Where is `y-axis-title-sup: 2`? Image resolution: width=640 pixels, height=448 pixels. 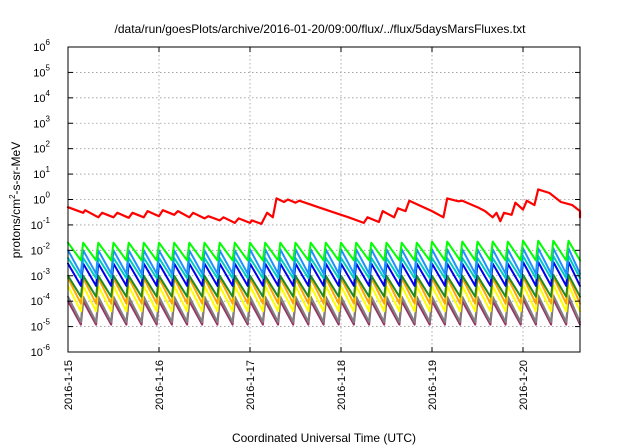 y-axis-title-sup: 2 is located at coordinates (12, 196).